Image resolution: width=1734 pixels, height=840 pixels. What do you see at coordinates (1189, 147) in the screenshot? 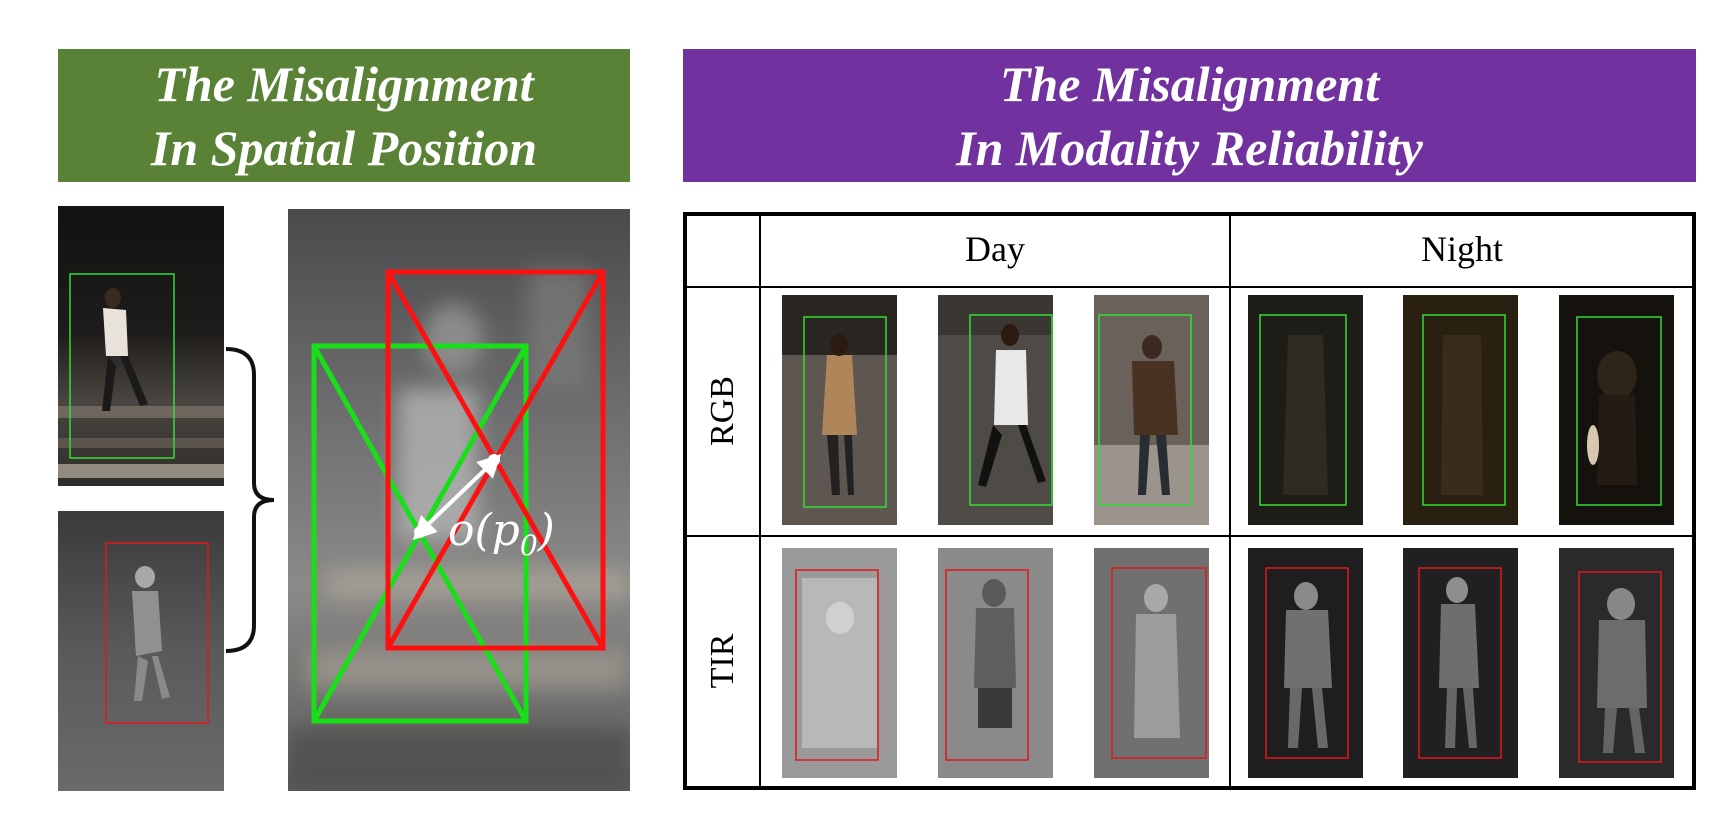
I see `banner-title-line2: In Modality Reliability` at bounding box center [1189, 147].